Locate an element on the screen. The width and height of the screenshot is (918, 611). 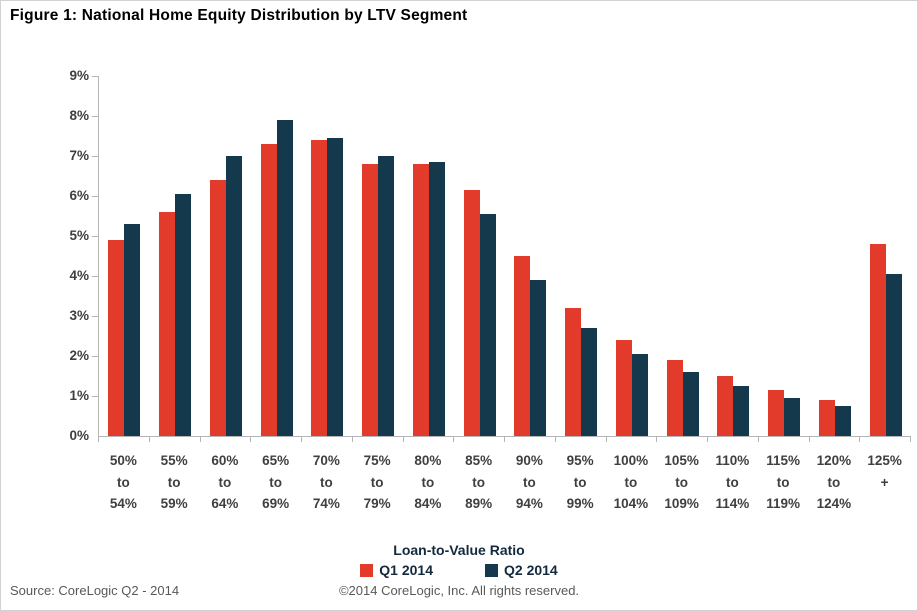
x-tick-label-line: 69% is located at coordinates (276, 503).